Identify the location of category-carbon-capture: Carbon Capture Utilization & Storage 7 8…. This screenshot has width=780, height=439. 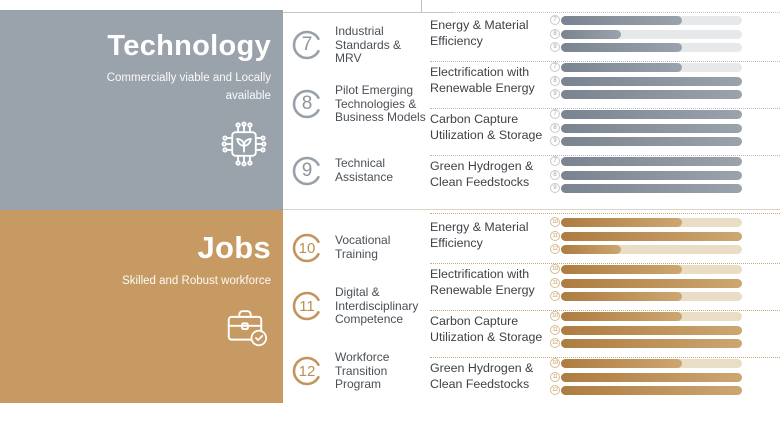
(605, 127).